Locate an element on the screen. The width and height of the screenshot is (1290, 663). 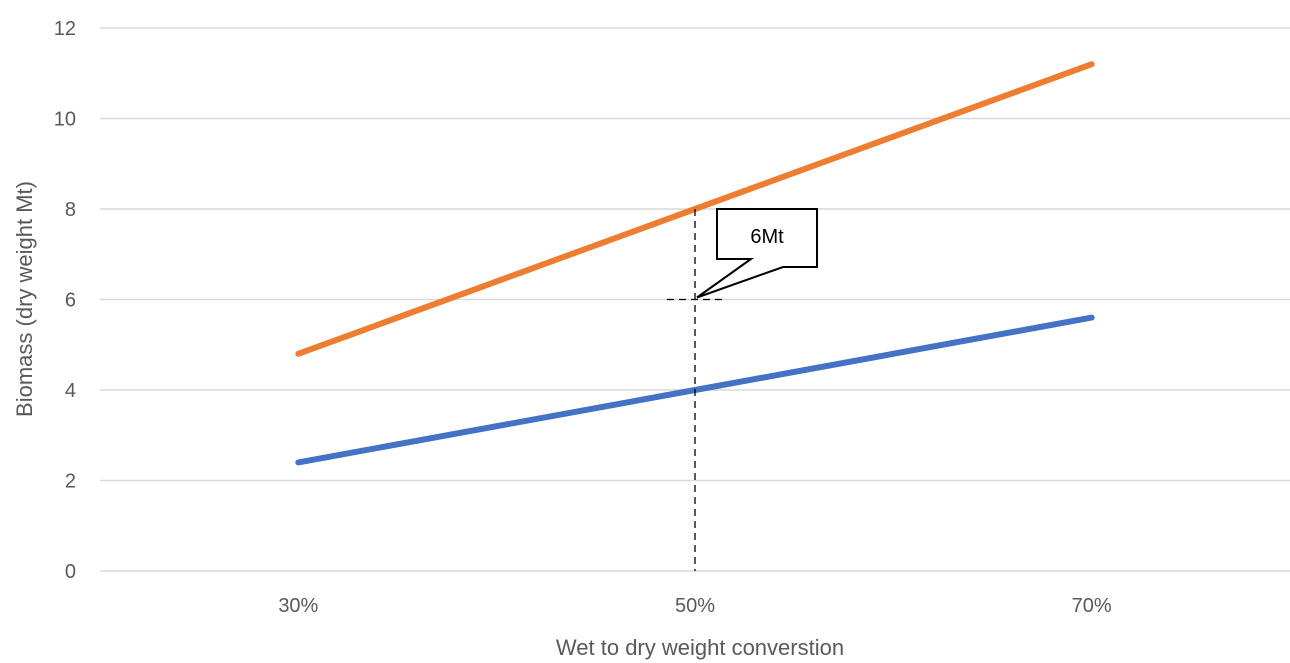
y-tick-label: 2 is located at coordinates (70, 482).